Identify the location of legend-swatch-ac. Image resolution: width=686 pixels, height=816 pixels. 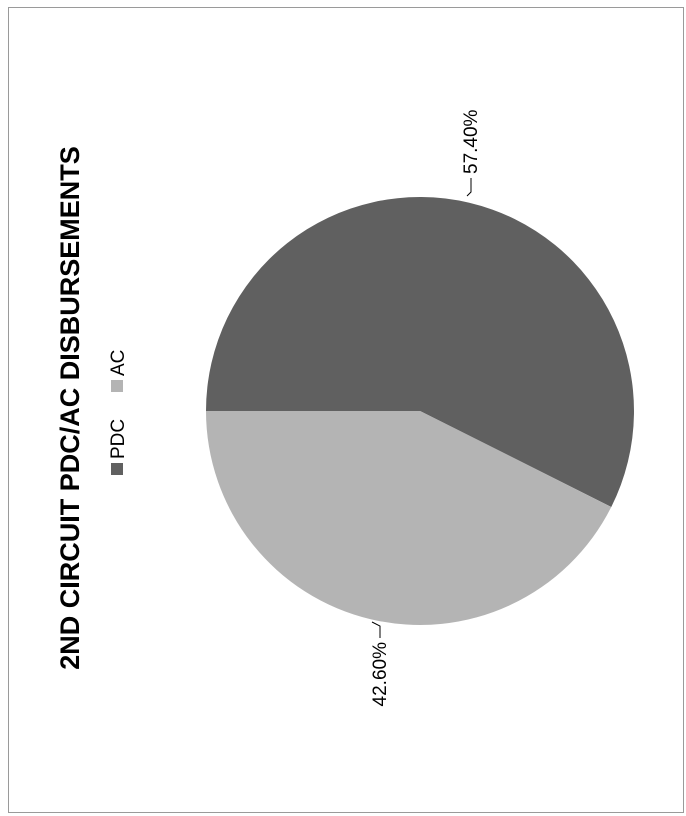
(117, 386).